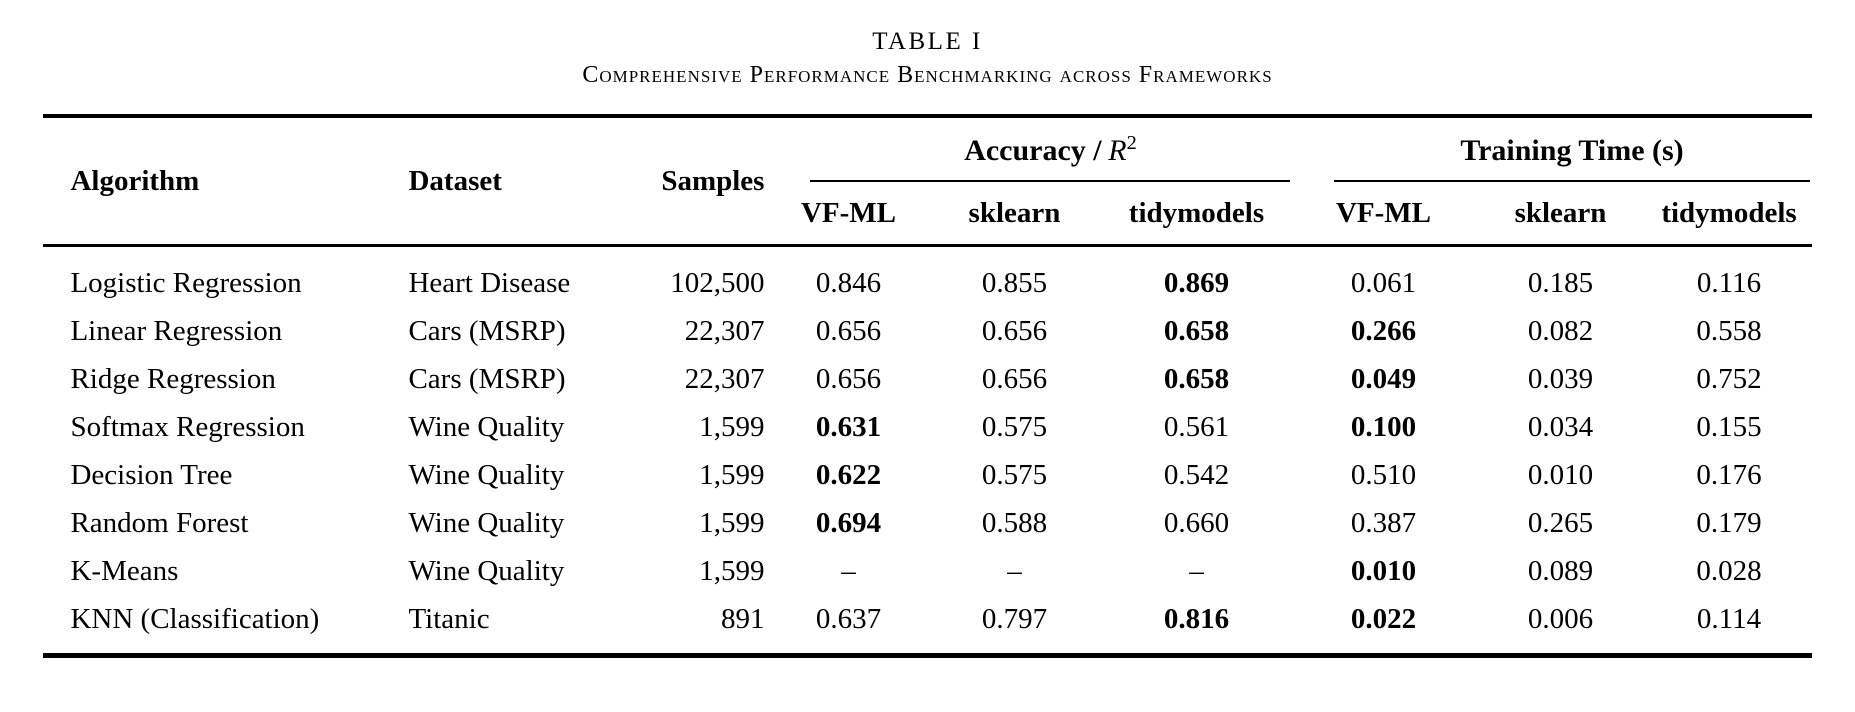  Describe the element at coordinates (1560, 619) in the screenshot. I see `training-sklearn-cell: 0.006` at that location.